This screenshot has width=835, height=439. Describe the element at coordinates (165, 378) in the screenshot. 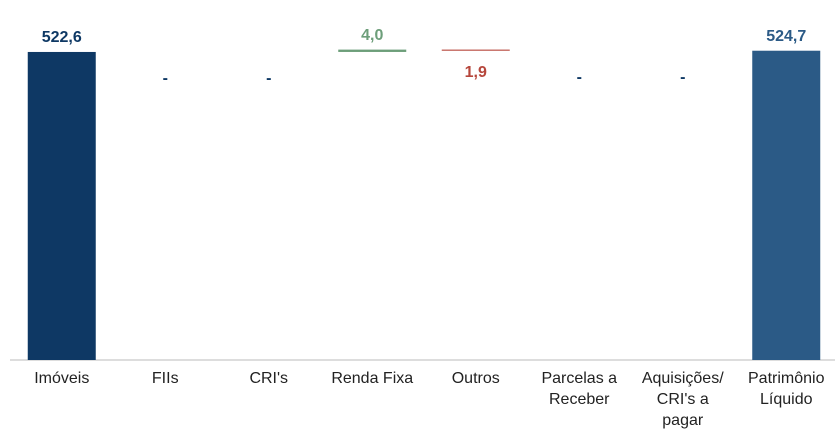

I see `x-tick-label: FIIs` at that location.